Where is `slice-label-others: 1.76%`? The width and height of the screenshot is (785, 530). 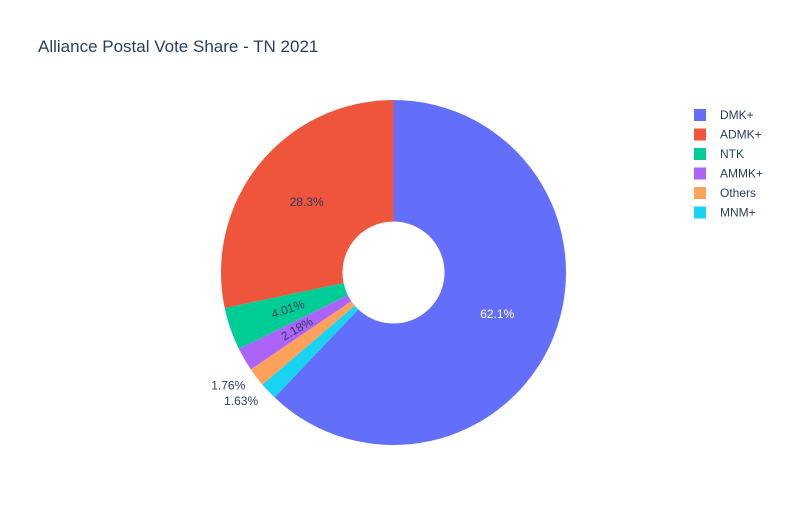
slice-label-others: 1.76% is located at coordinates (228, 386).